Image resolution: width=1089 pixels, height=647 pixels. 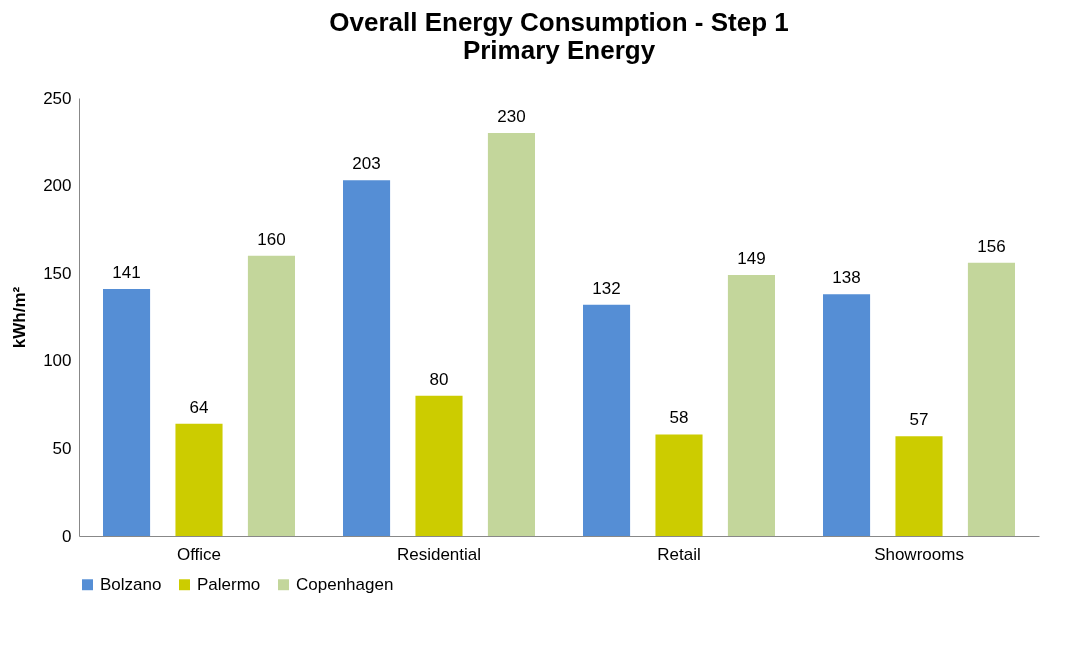 I want to click on data-label: 141, so click(x=126, y=272).